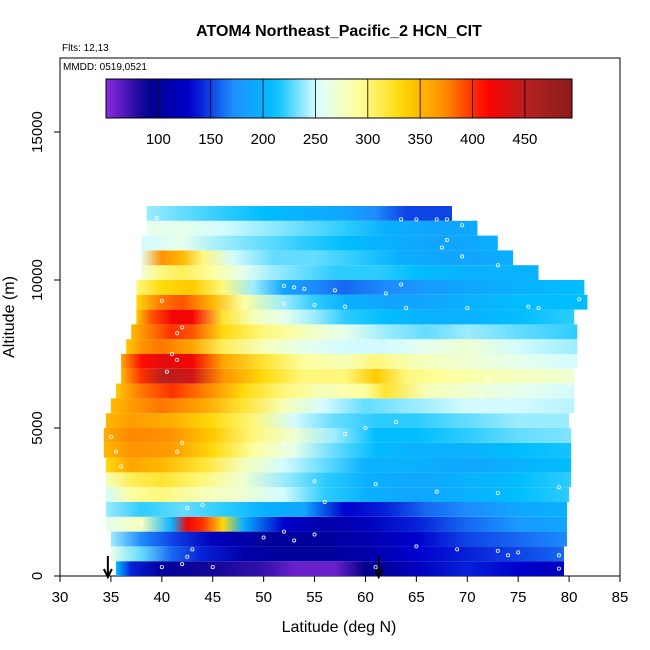  Describe the element at coordinates (340, 591) in the screenshot. I see `x-axis: 30 35 40 45 50 55 60 65 70 75 80 85` at that location.